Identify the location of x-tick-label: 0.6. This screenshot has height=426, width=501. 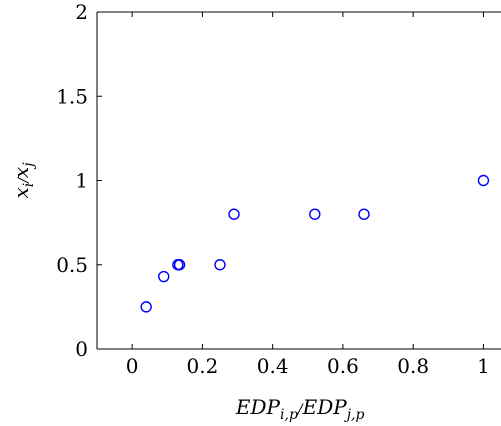
(343, 366).